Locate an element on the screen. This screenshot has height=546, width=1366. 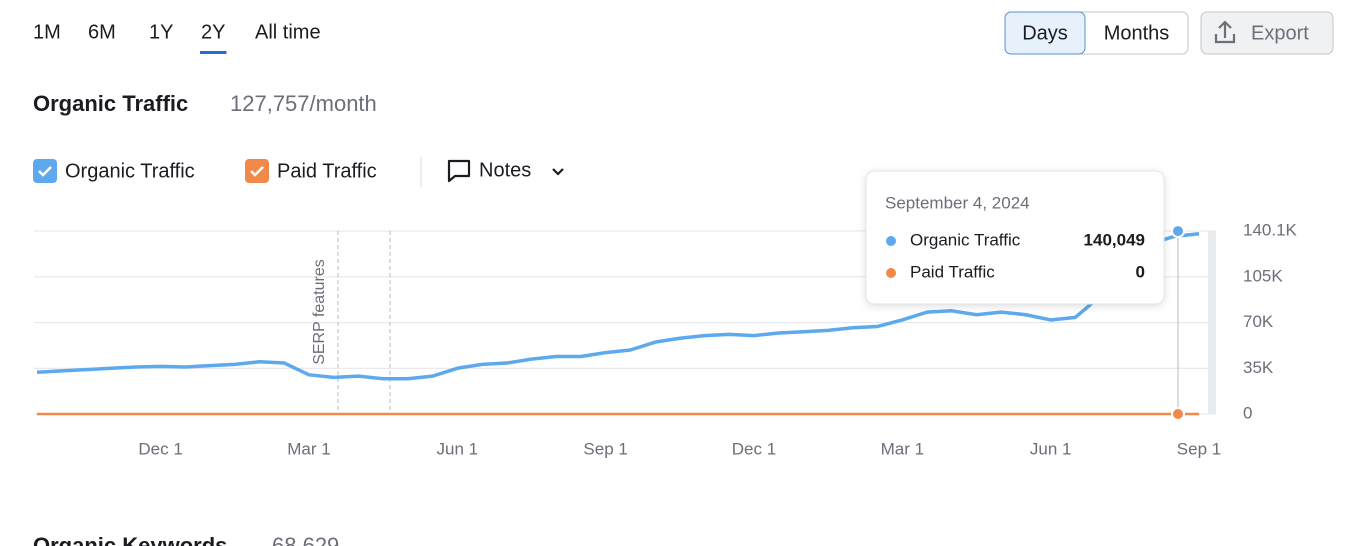
period-tab: 1Y is located at coordinates (161, 32).